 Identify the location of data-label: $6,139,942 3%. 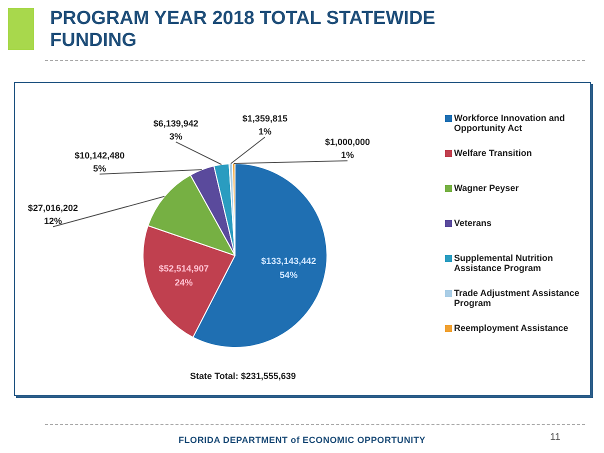
(175, 130).